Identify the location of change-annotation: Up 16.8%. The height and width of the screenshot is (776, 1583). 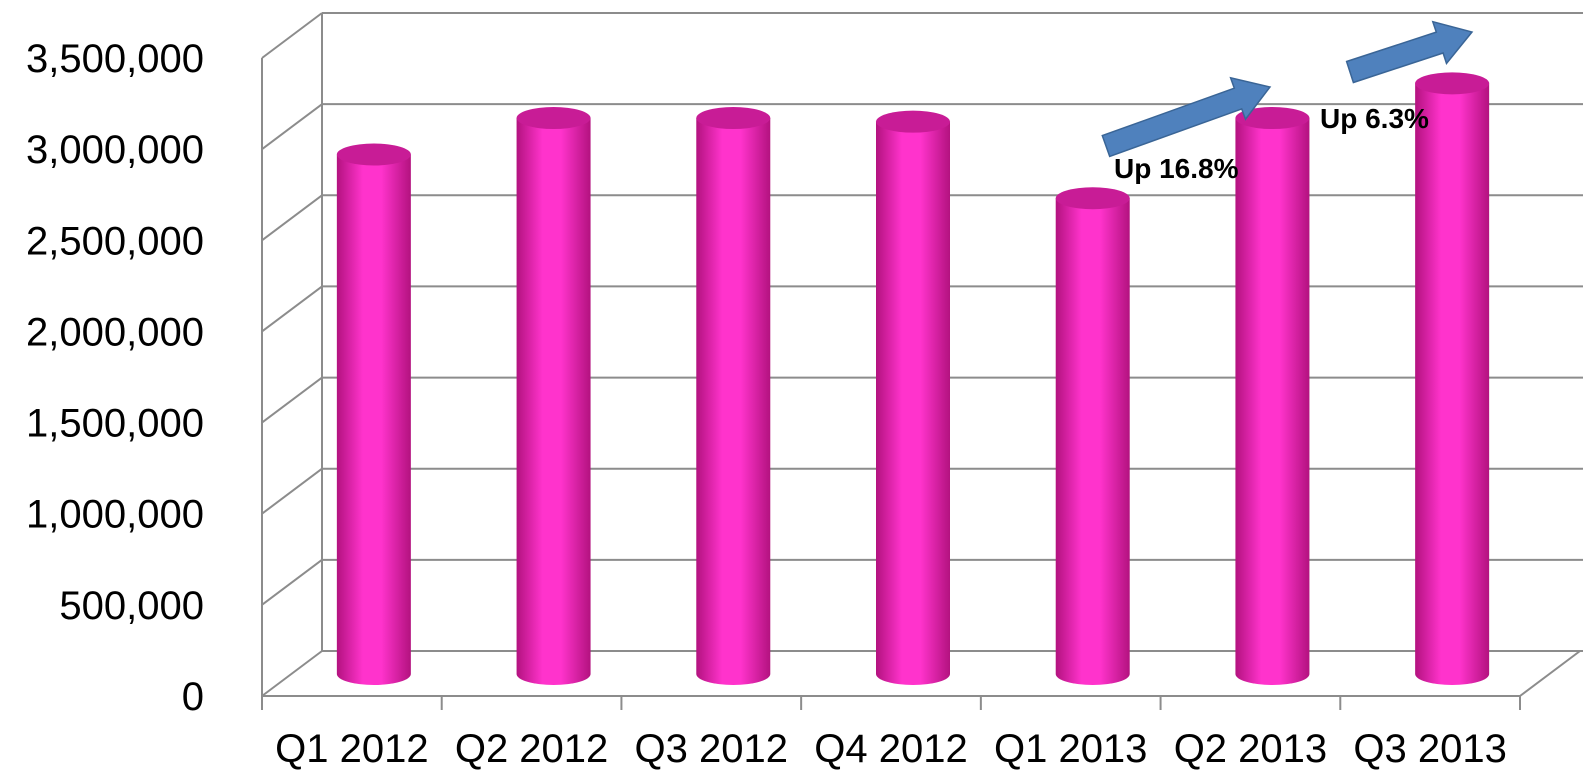
(1186, 130).